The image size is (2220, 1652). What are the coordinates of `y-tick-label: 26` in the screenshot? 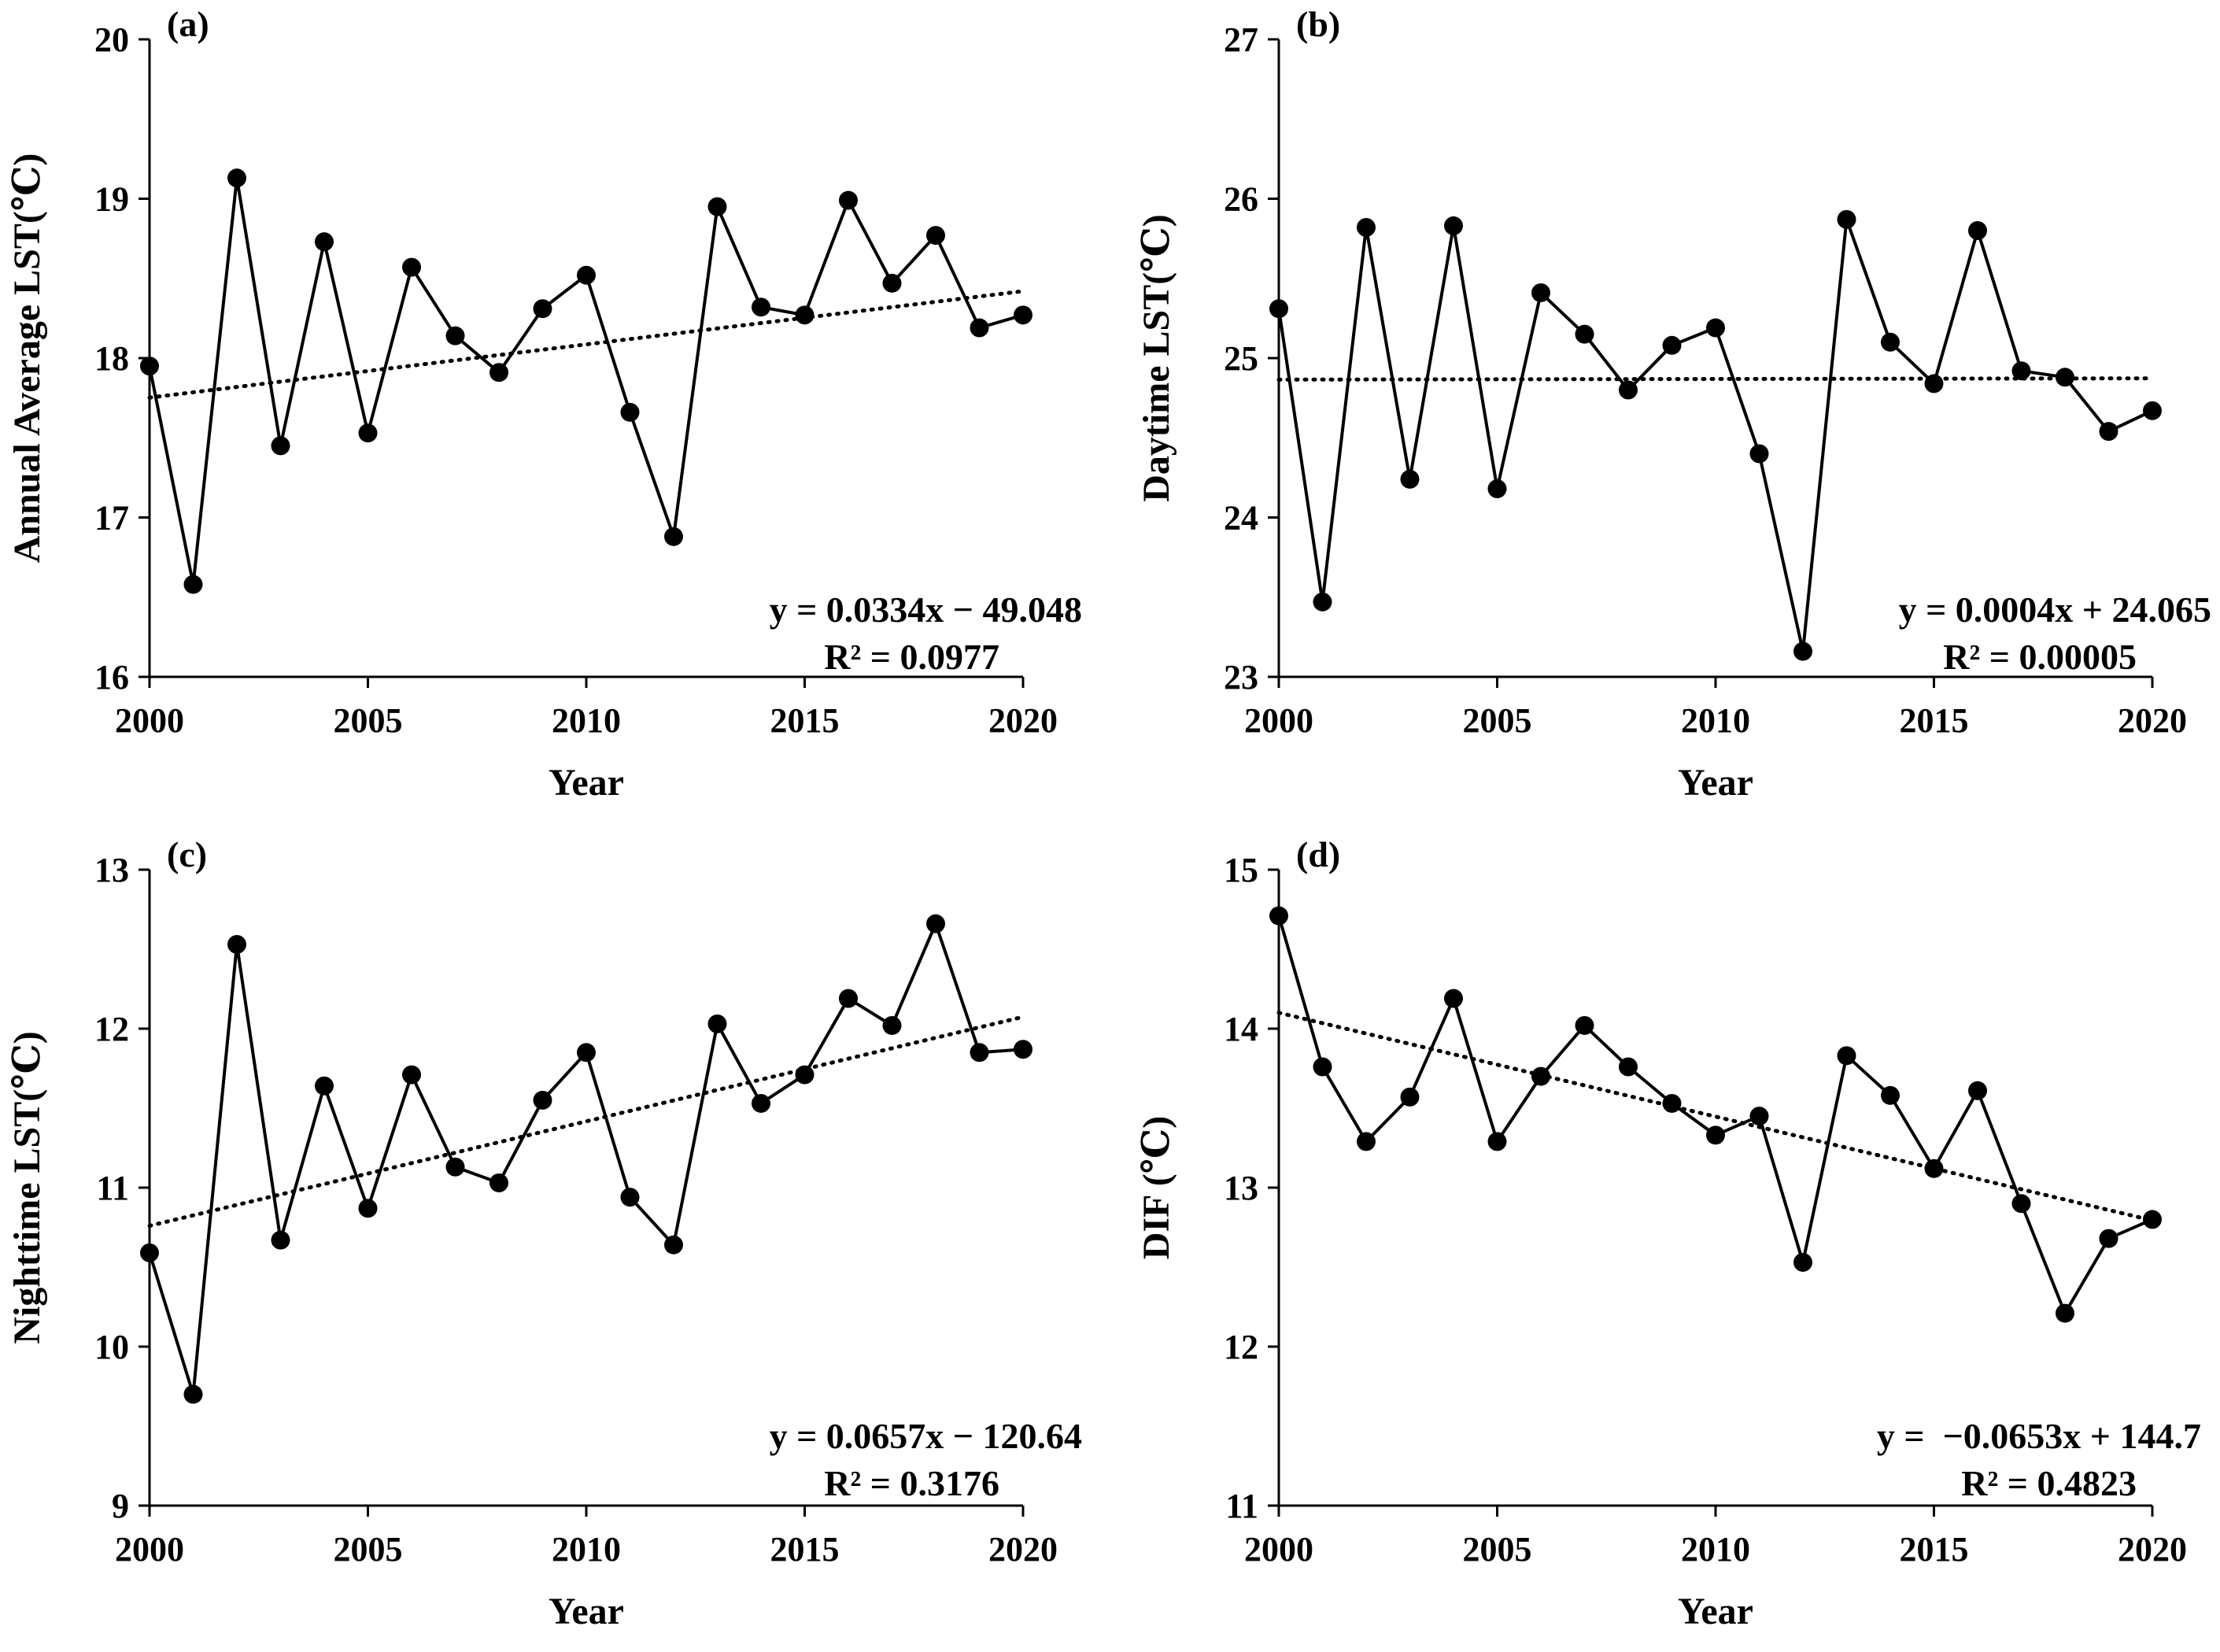 It's located at (1241, 200).